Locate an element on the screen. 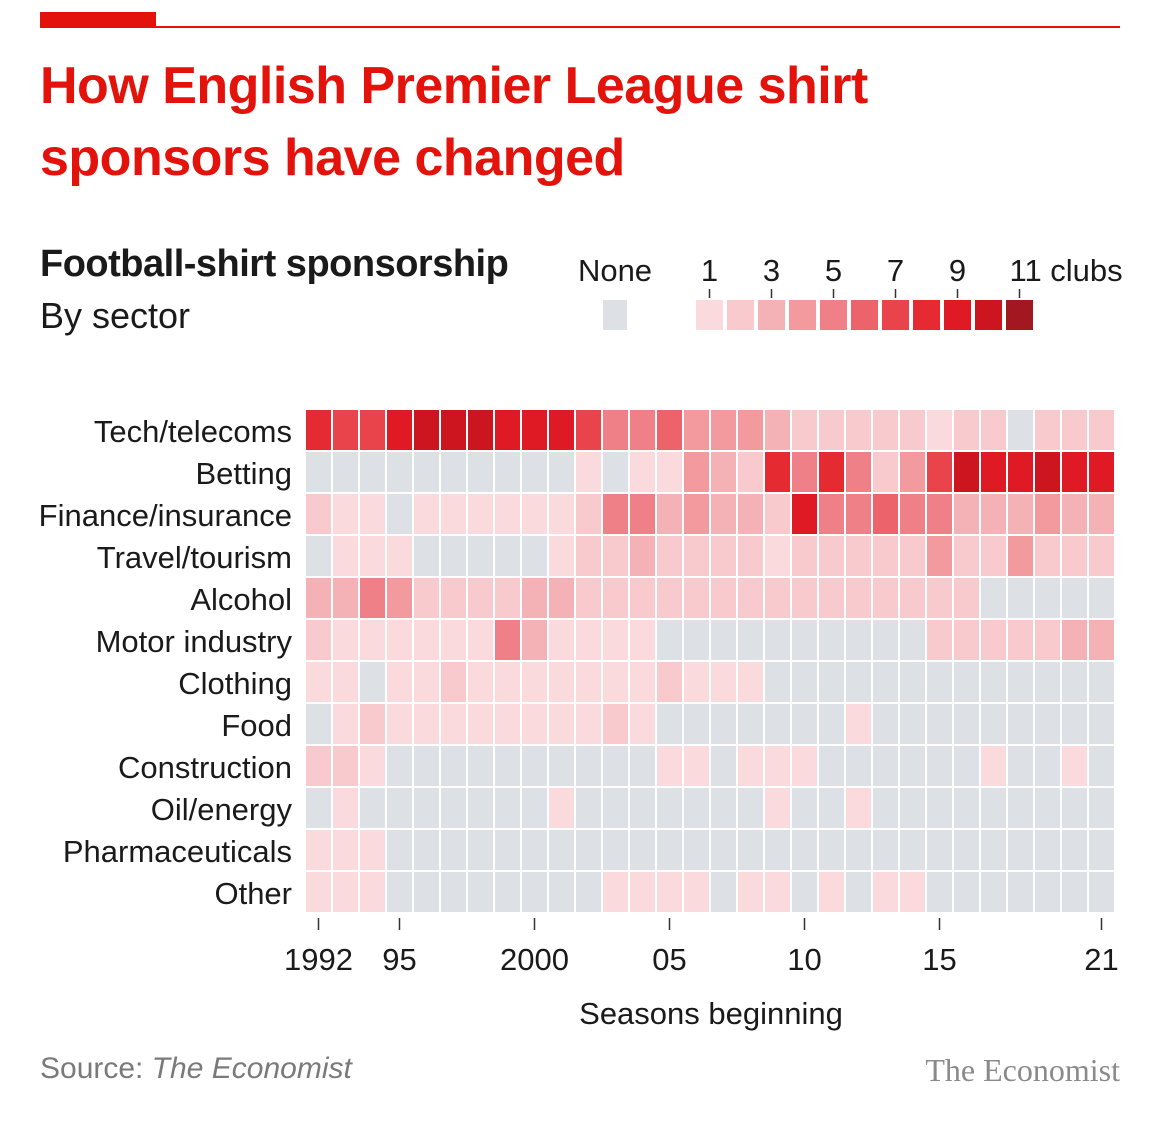 The height and width of the screenshot is (1125, 1174). row-label-betting: Betting is located at coordinates (243, 473).